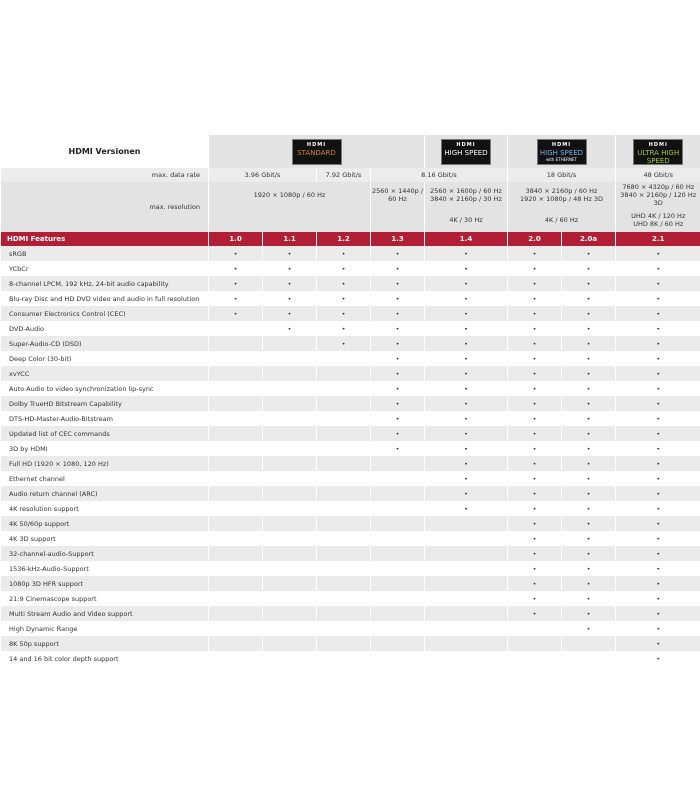  I want to click on feature-row: Multi Stream Audio and Video support • • •, so click(350, 613).